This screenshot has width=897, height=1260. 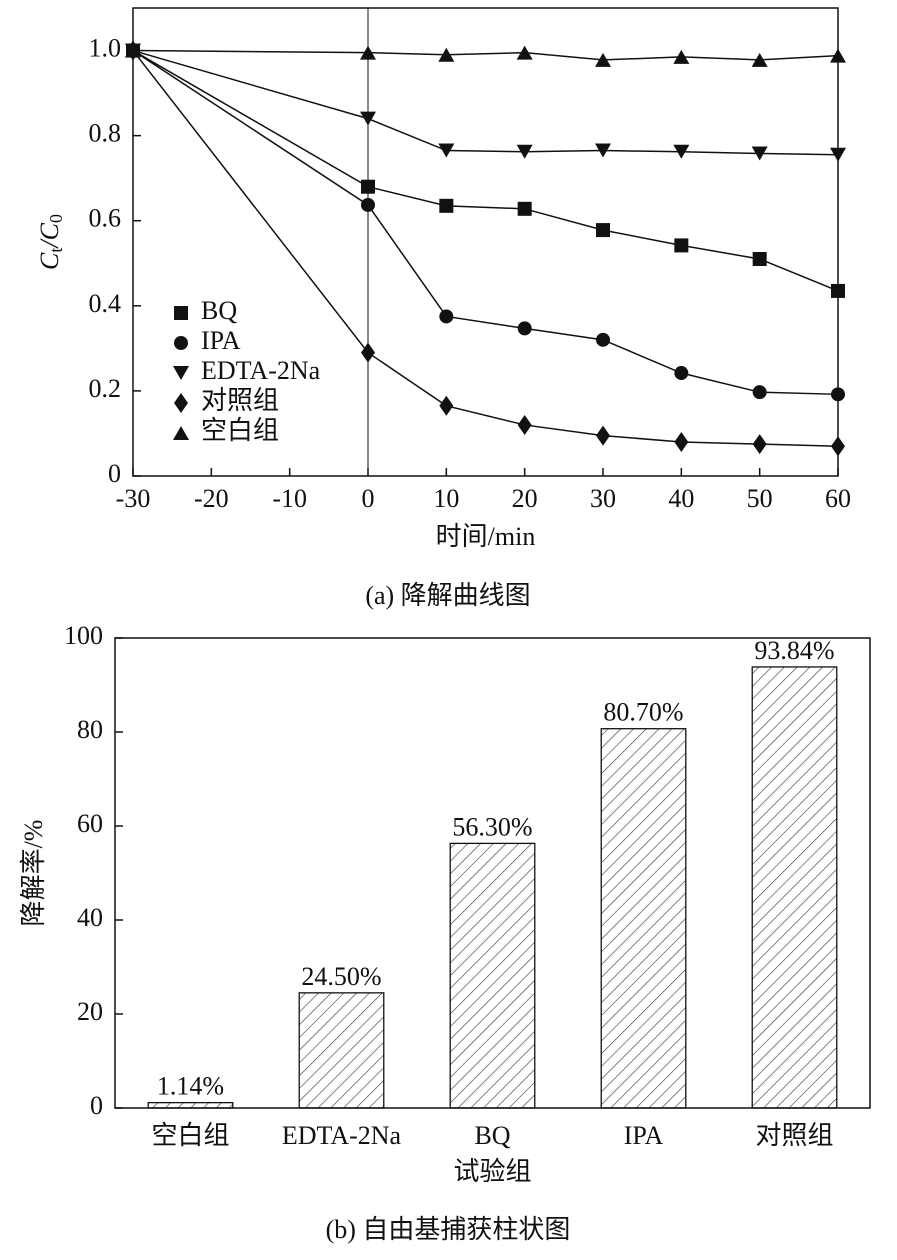 I want to click on y-tick-label: 0.2, so click(x=105, y=388).